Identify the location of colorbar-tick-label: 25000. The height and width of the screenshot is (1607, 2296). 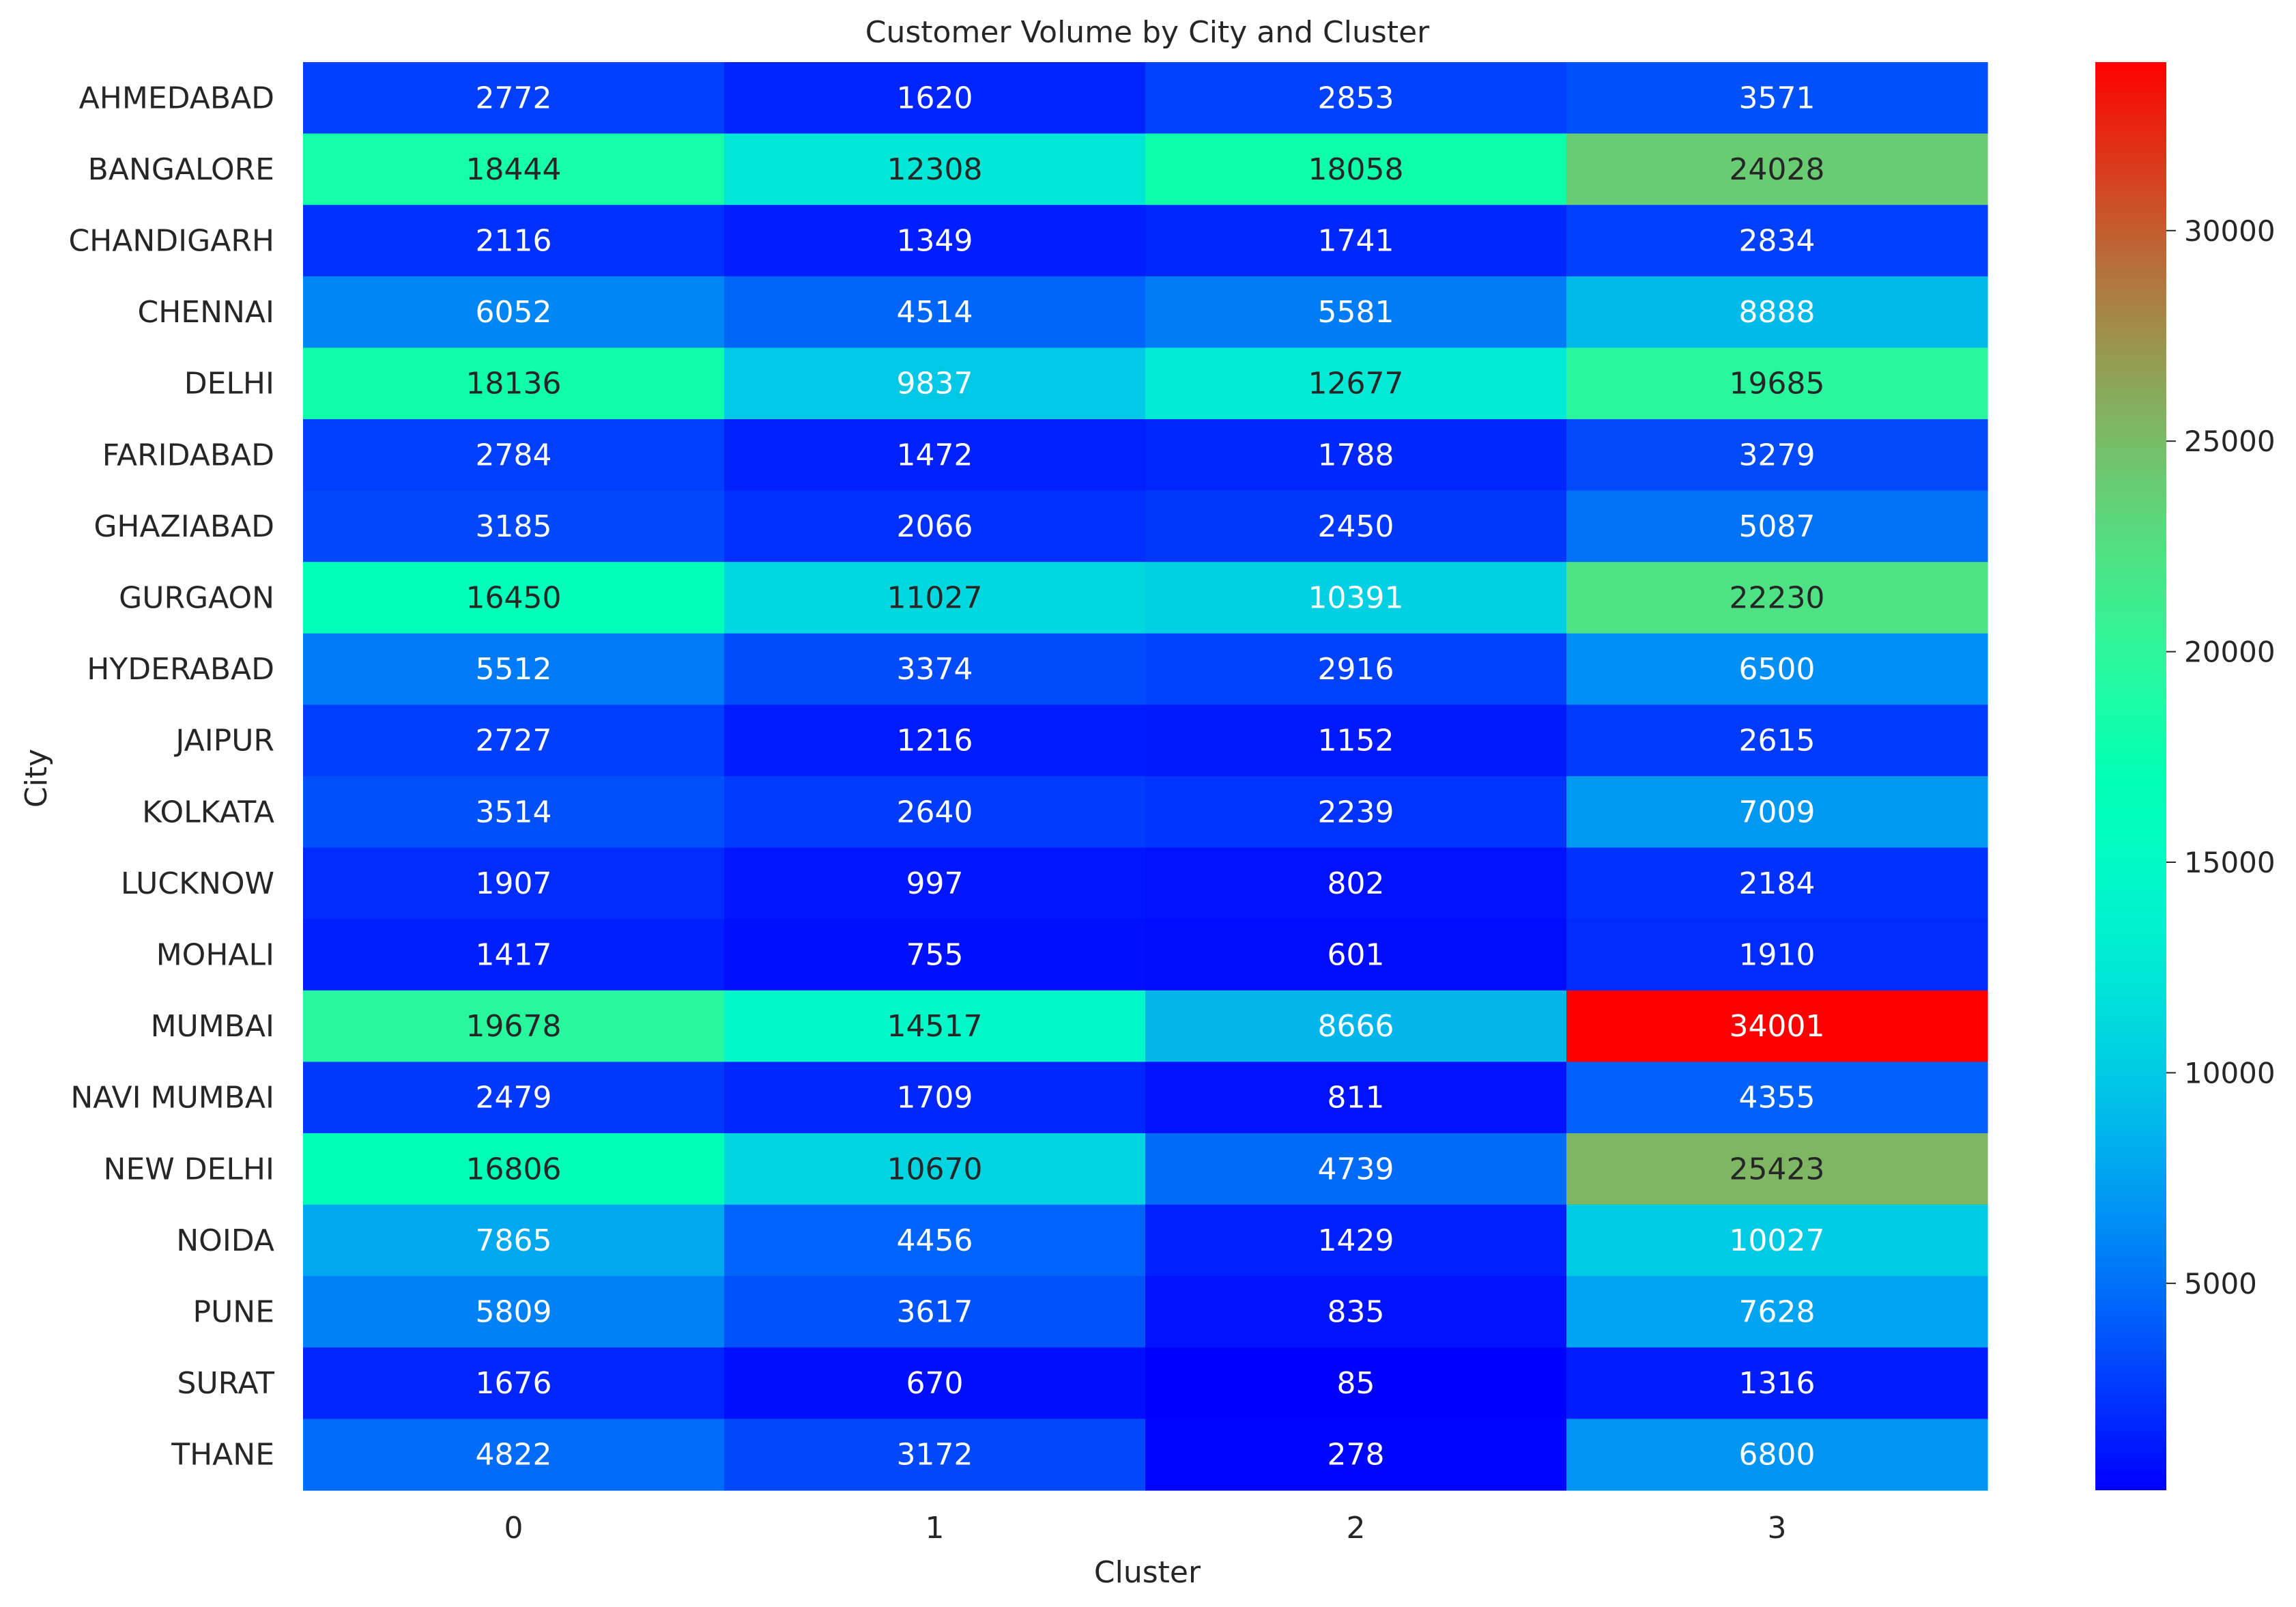
(2230, 441).